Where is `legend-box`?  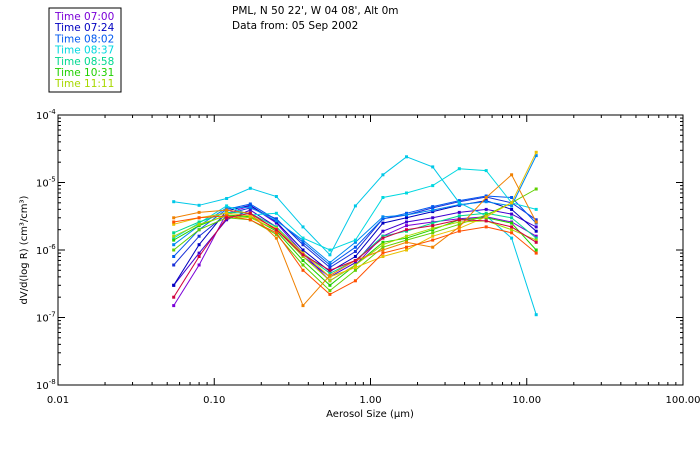 legend-box is located at coordinates (85, 50).